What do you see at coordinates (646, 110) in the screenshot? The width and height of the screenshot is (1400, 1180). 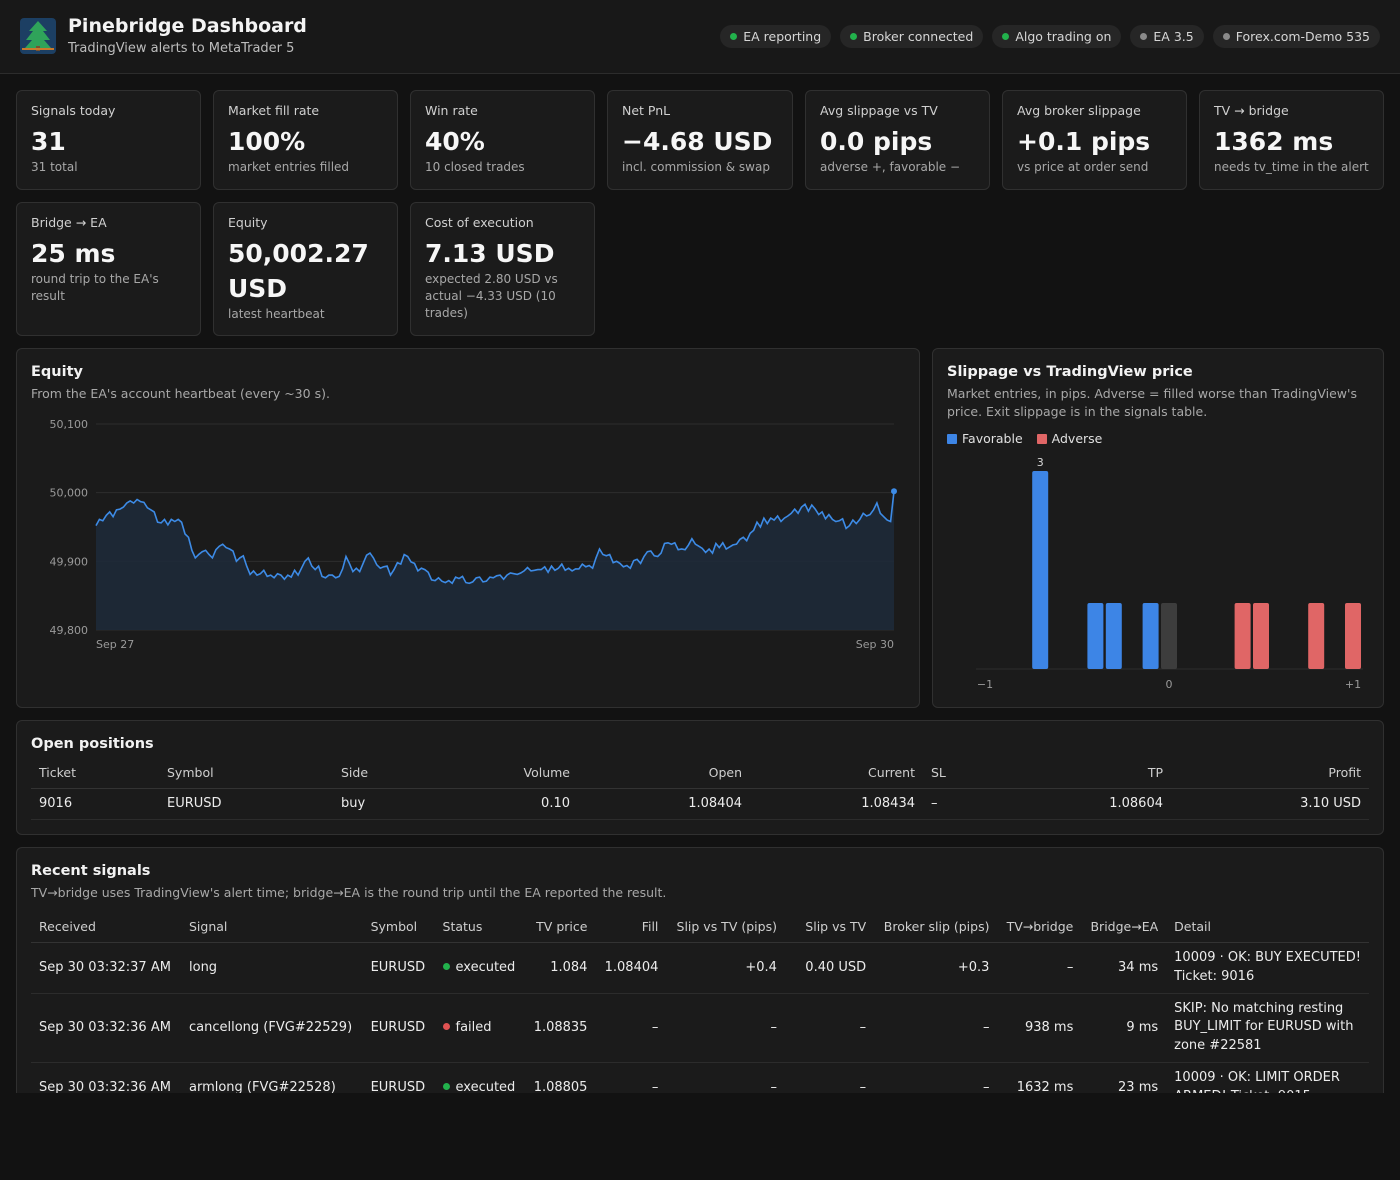 I see `stat-label: Net PnL` at bounding box center [646, 110].